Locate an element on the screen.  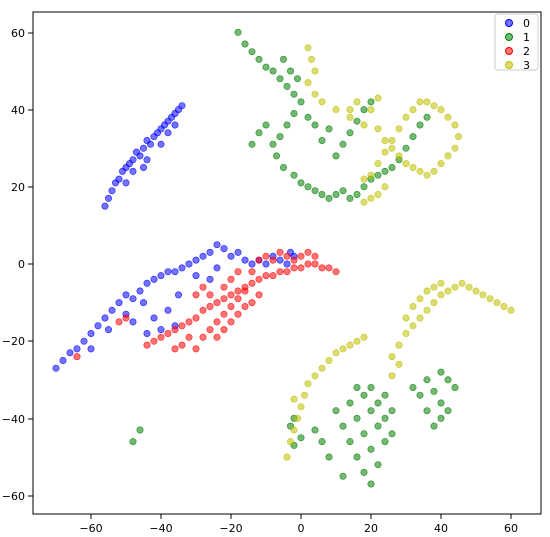
y-axis: −60 −40 −20 0 20 40 60 is located at coordinates (17, 265).